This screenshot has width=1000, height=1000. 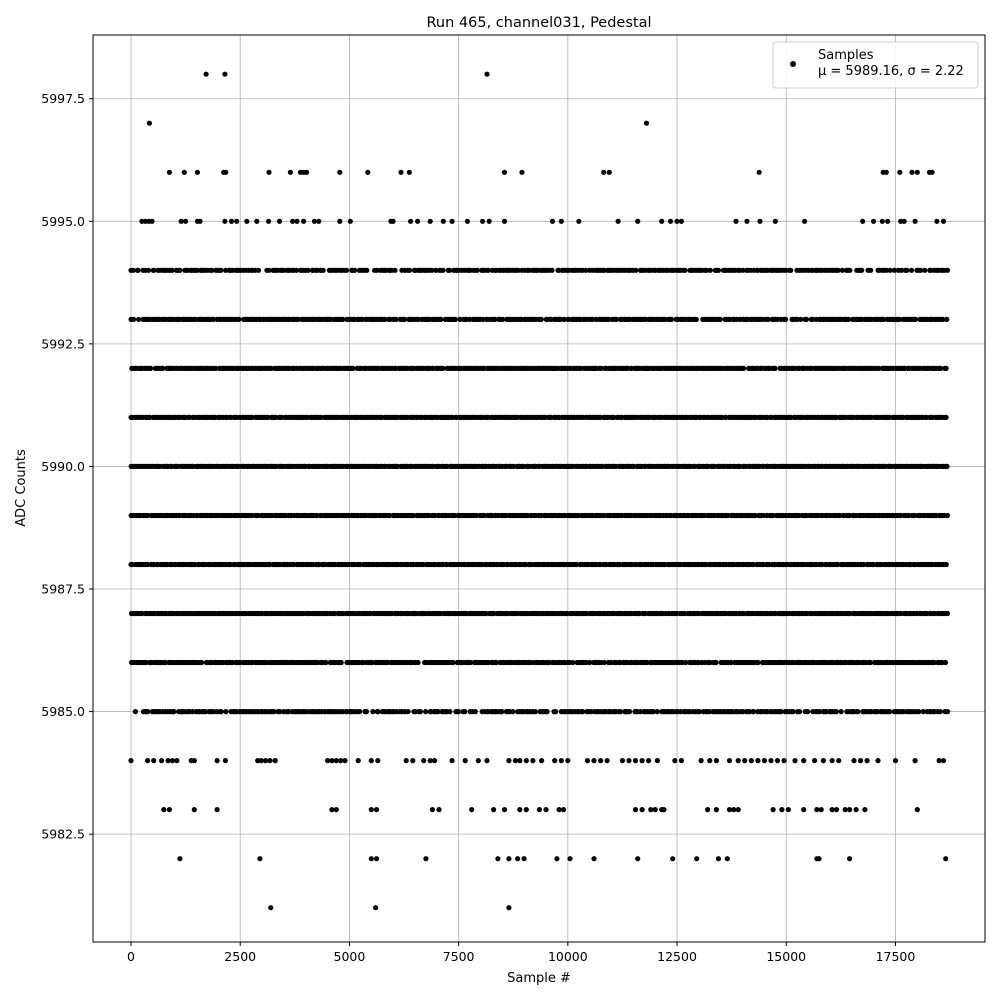 I want to click on legend-box, so click(x=875, y=65).